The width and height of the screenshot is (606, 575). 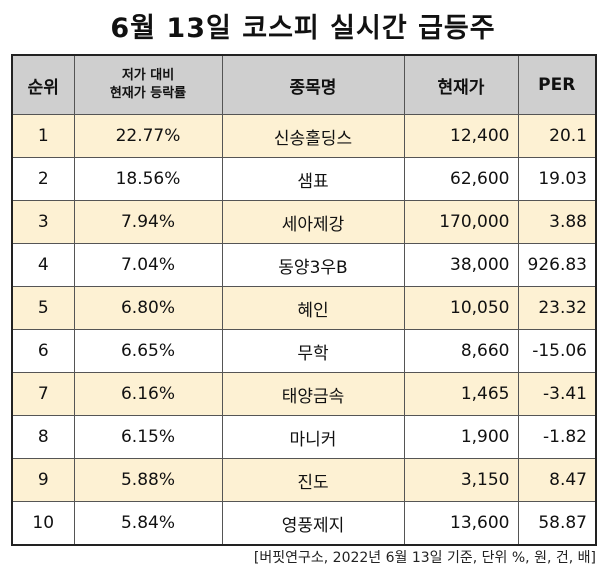 What do you see at coordinates (461, 480) in the screenshot?
I see `cell-price: 3,150` at bounding box center [461, 480].